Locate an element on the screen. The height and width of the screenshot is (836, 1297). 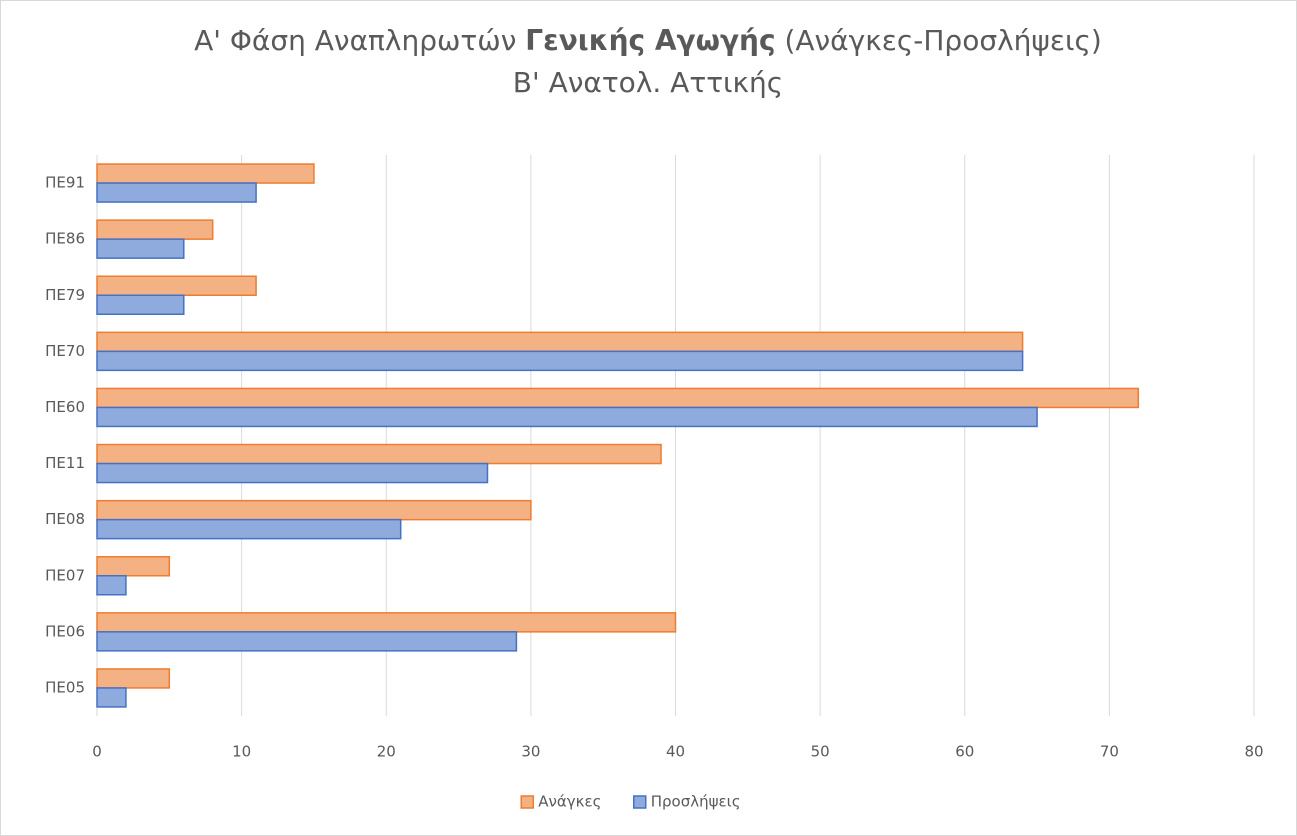
y-tick-label: ΠΕ79 is located at coordinates (65, 295).